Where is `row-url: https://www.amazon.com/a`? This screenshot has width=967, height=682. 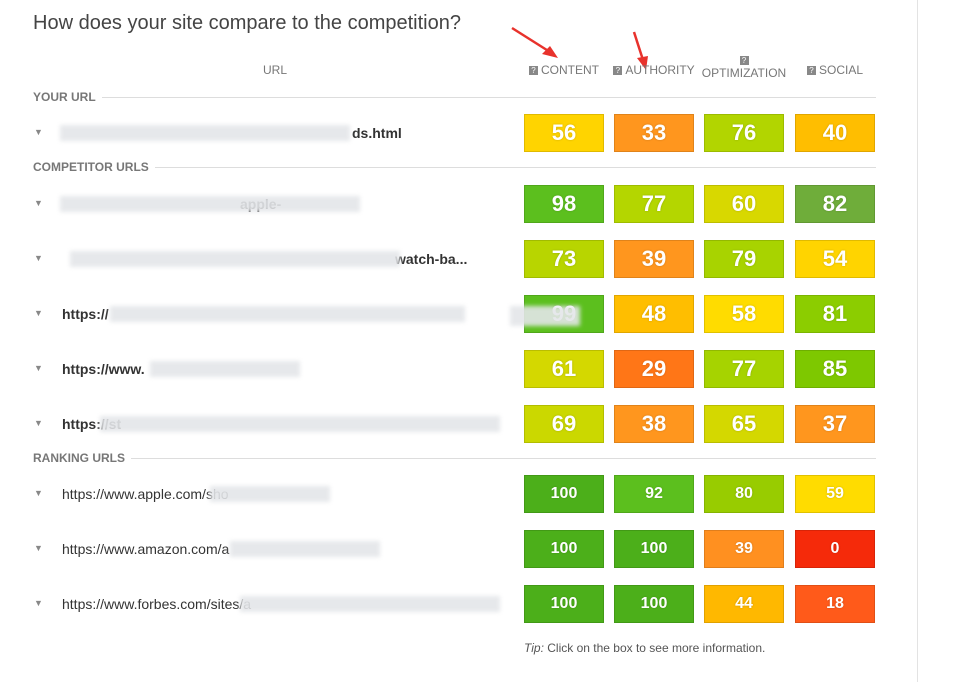
row-url: https://www.amazon.com/a is located at coordinates (146, 549).